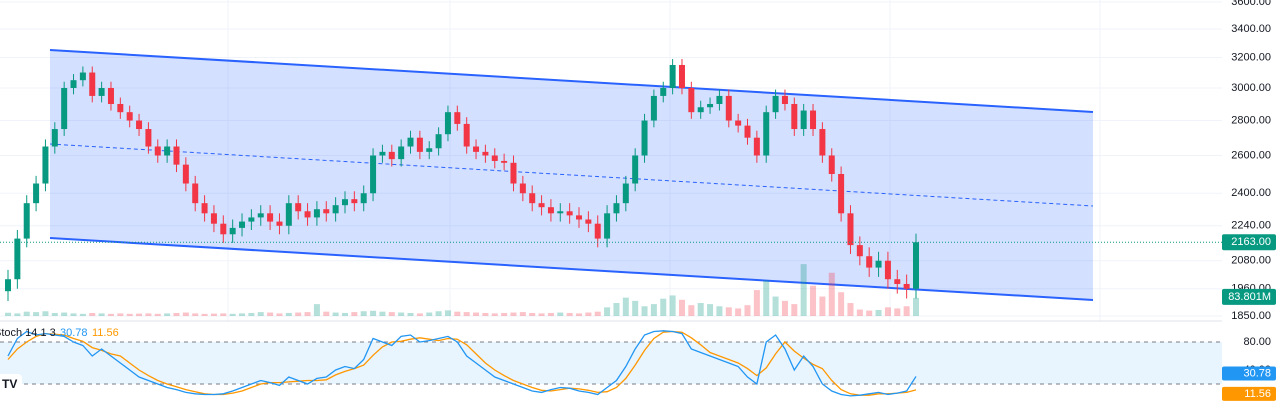 This screenshot has width=1280, height=411. I want to click on stoch-d-line, so click(462, 363).